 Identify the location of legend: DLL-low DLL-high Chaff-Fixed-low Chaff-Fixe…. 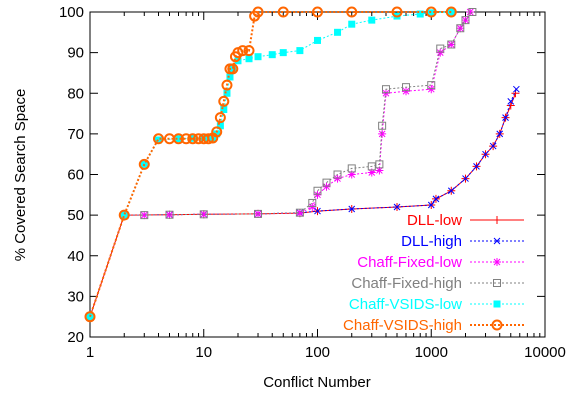
(433, 273).